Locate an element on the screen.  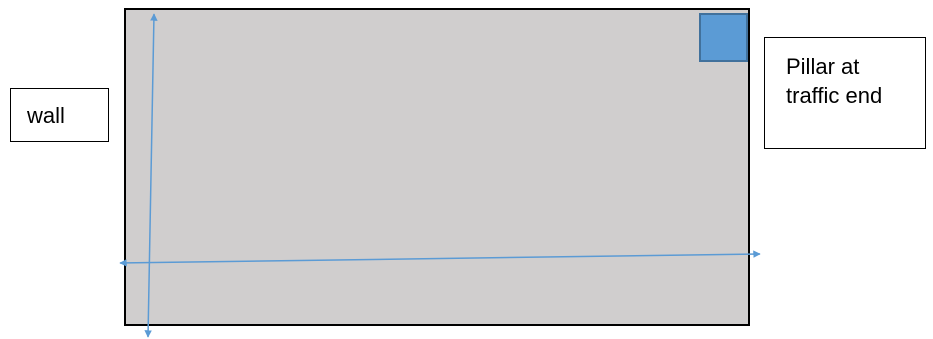
pillar-label-line-1: Pillar at is located at coordinates (823, 66).